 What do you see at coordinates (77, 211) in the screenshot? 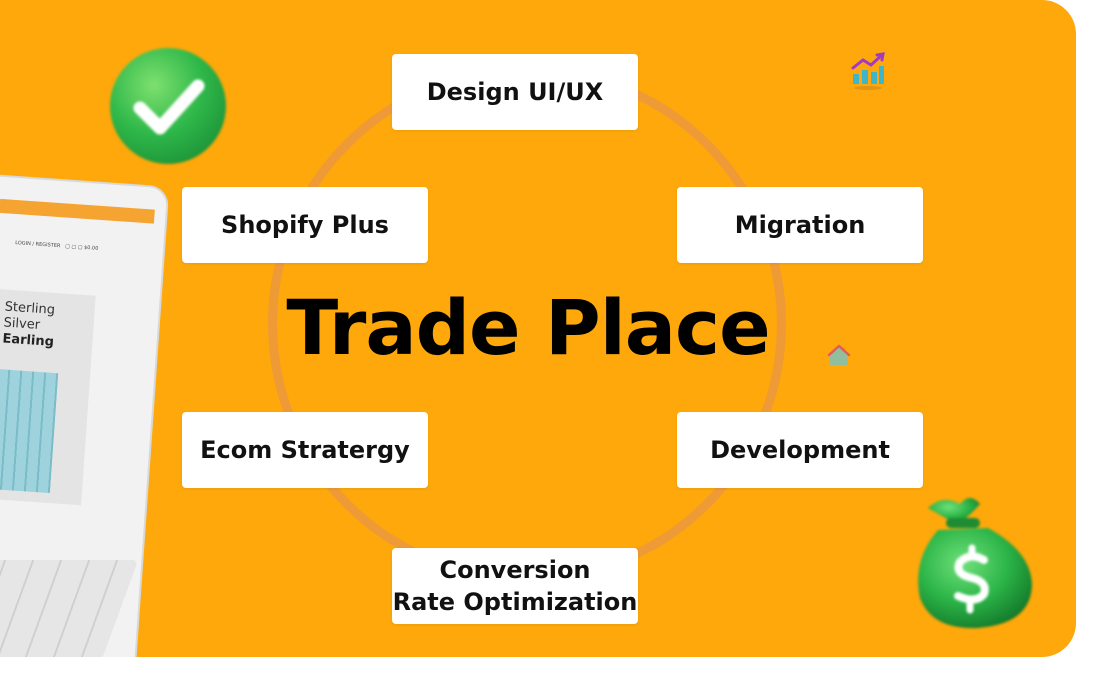
I see `laptop-header-bar` at bounding box center [77, 211].